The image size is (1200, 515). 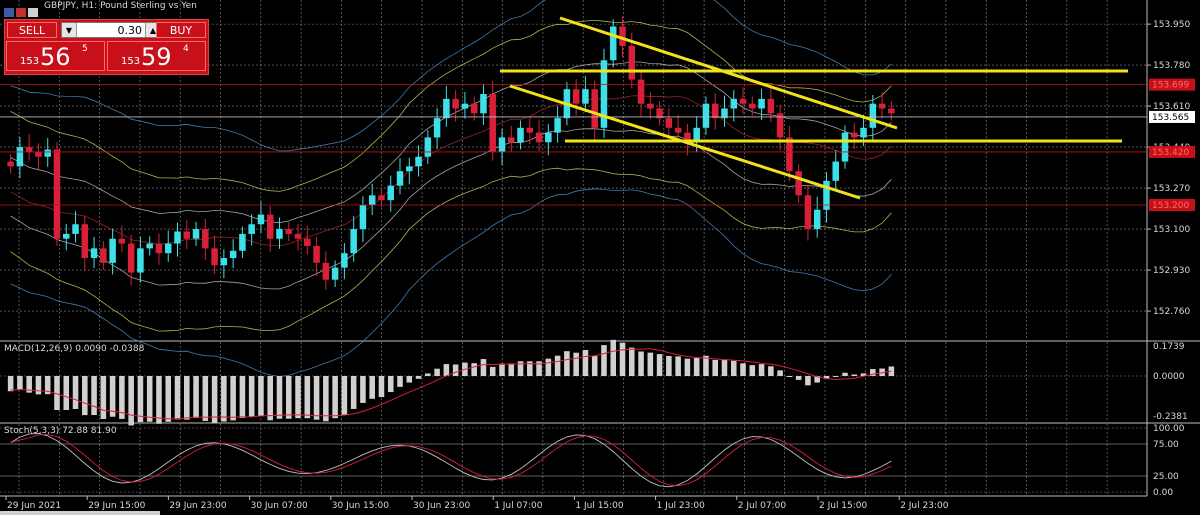 I want to click on x-tick-label: 2 Jul 15:00, so click(x=843, y=506).